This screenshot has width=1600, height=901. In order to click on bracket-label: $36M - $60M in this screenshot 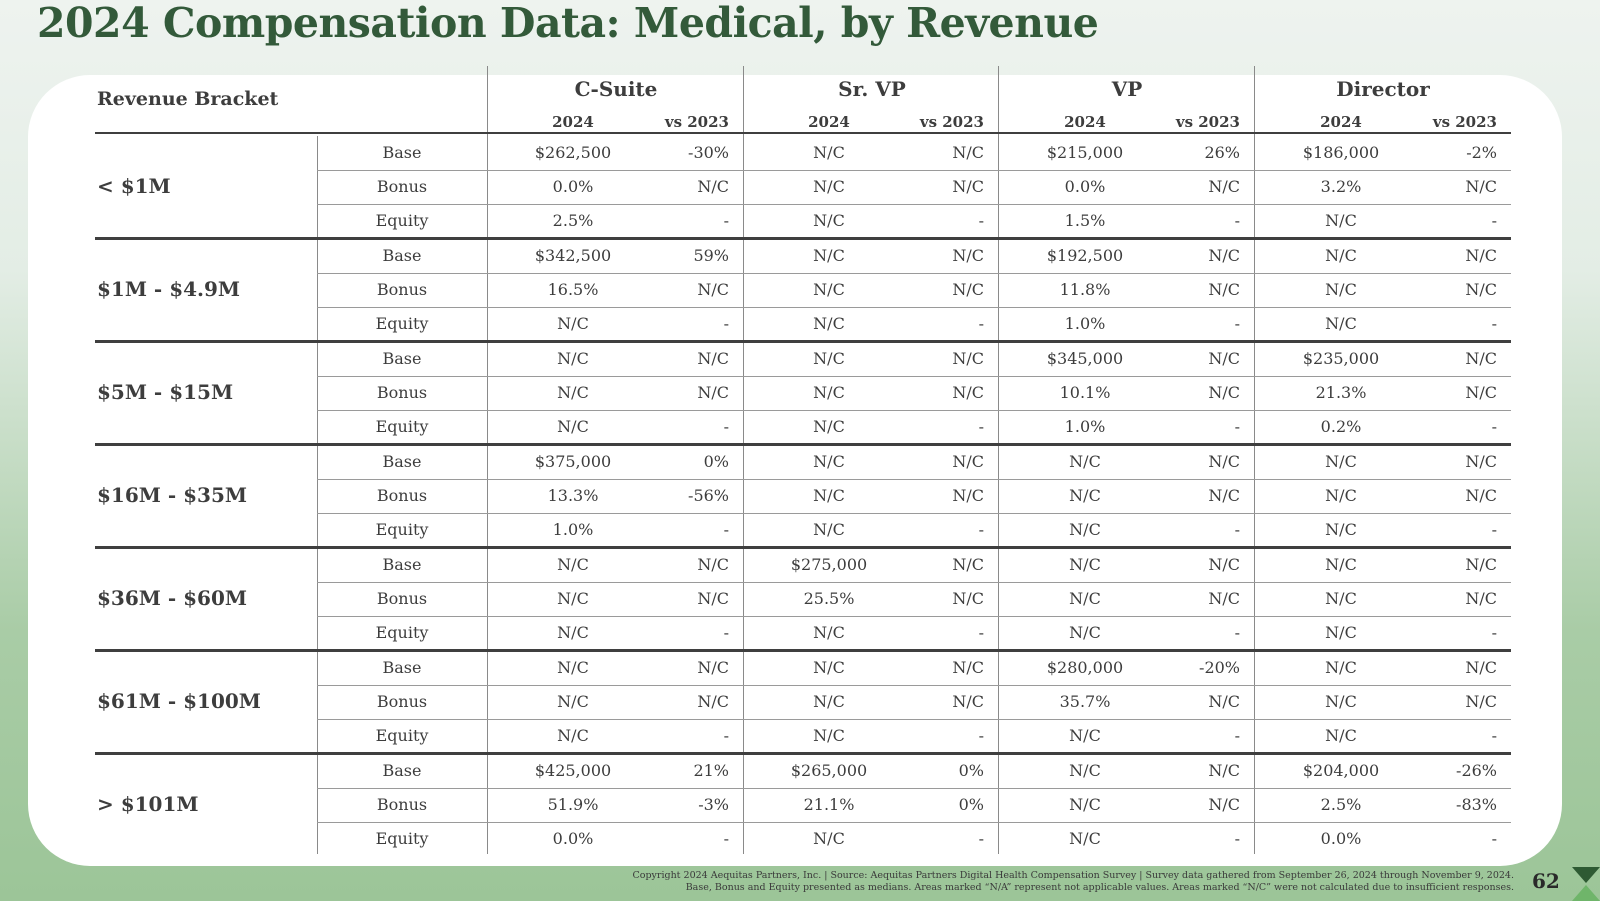, I will do `click(172, 597)`.